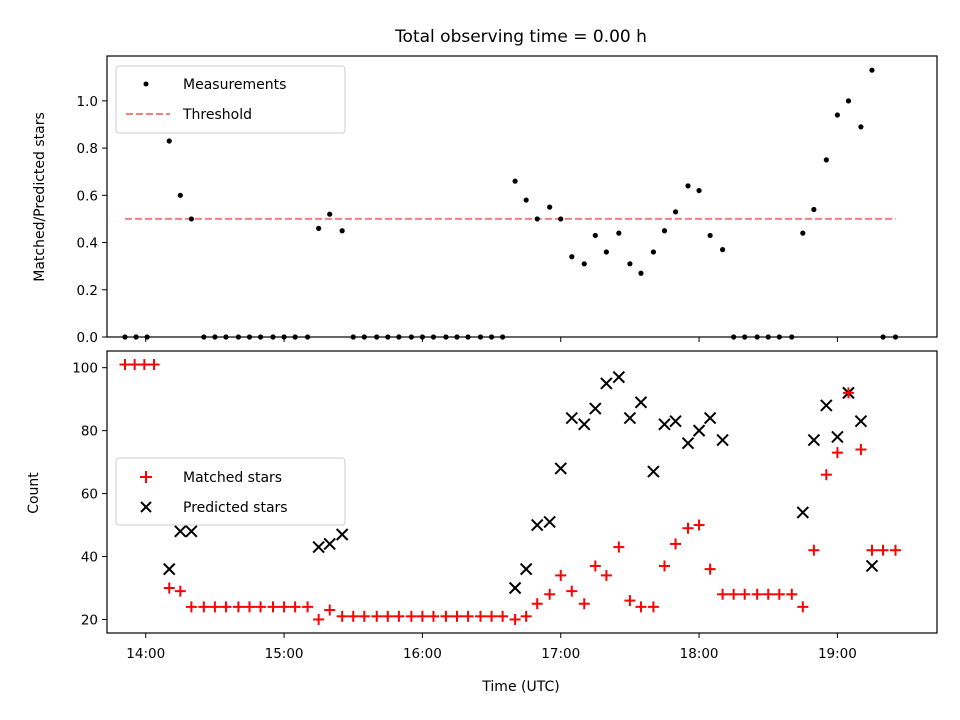 The height and width of the screenshot is (720, 960). I want to click on x-tick-label: 16:00, so click(422, 654).